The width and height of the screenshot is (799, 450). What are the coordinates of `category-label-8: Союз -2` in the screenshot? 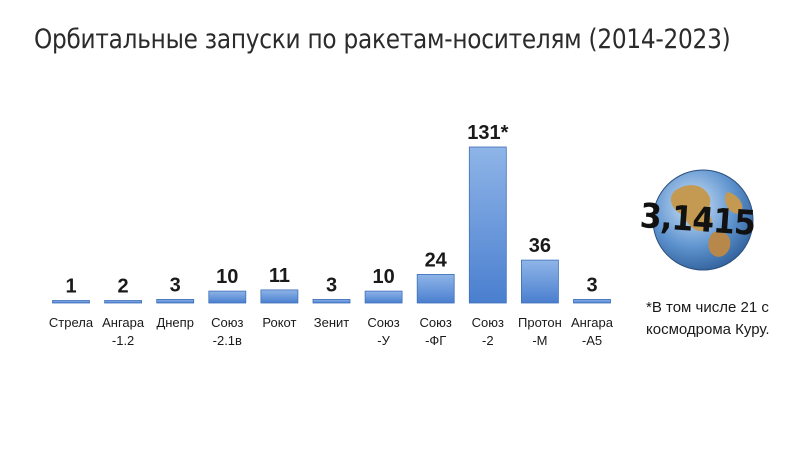 It's located at (488, 331).